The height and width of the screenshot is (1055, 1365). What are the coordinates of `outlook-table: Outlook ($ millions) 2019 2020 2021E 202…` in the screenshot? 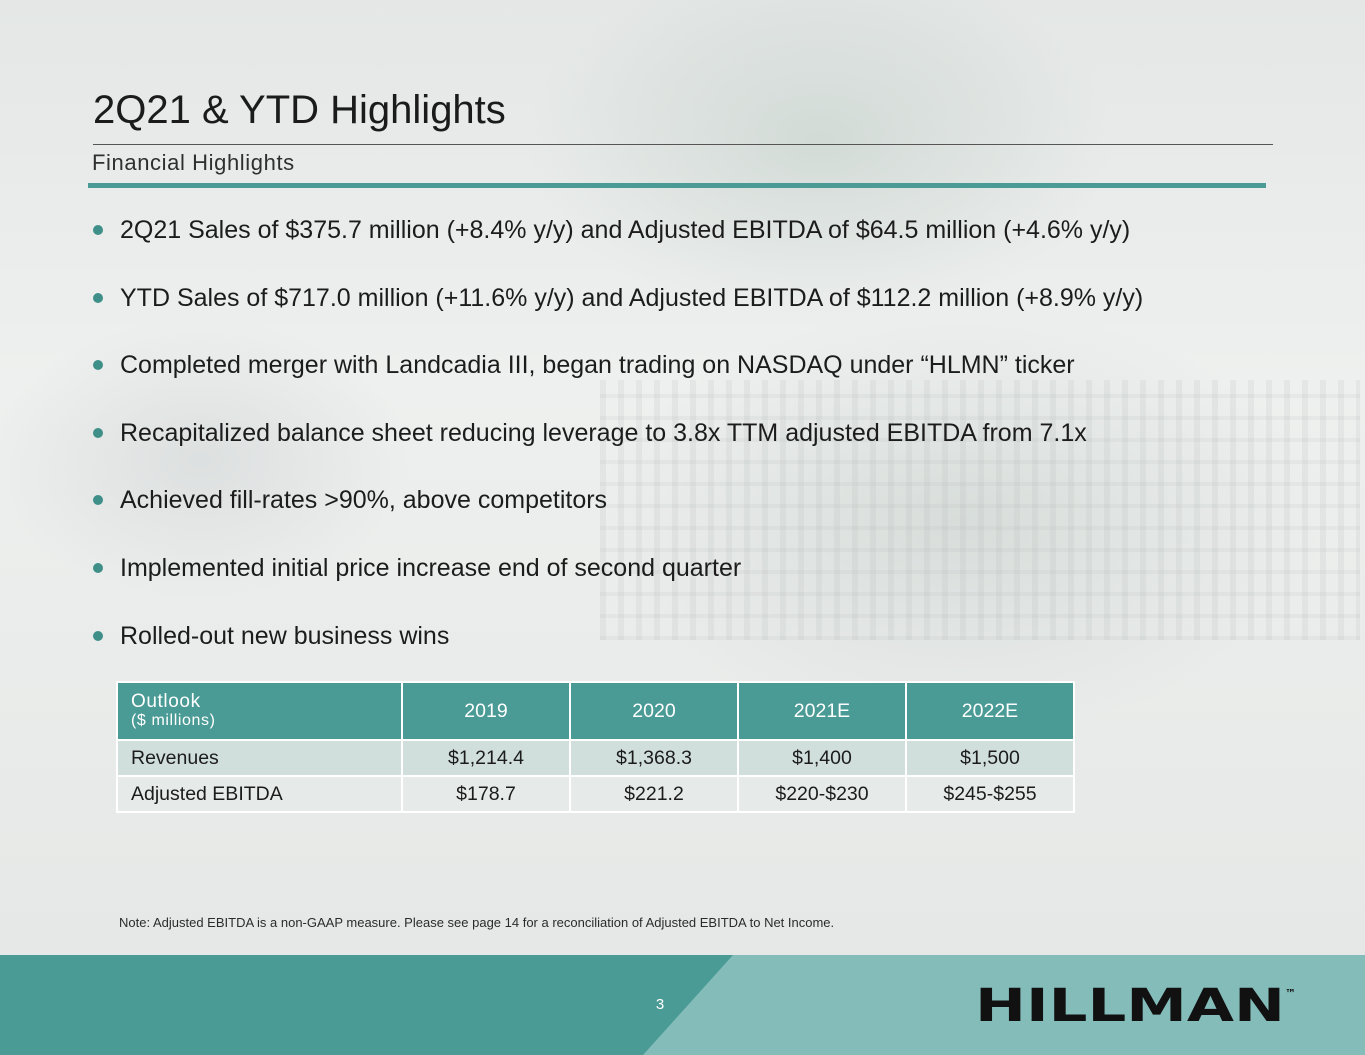 It's located at (595, 747).